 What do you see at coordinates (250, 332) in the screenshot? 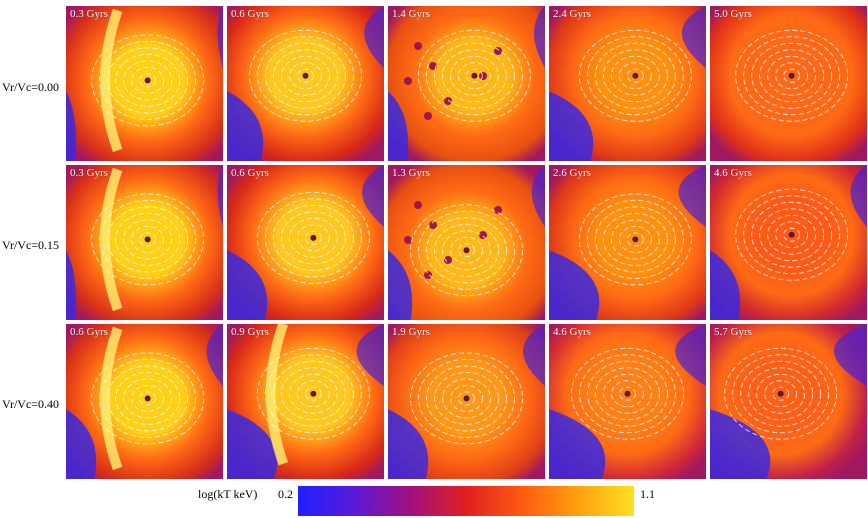
I see `panel-time-label: 0.9 Gyrs` at bounding box center [250, 332].